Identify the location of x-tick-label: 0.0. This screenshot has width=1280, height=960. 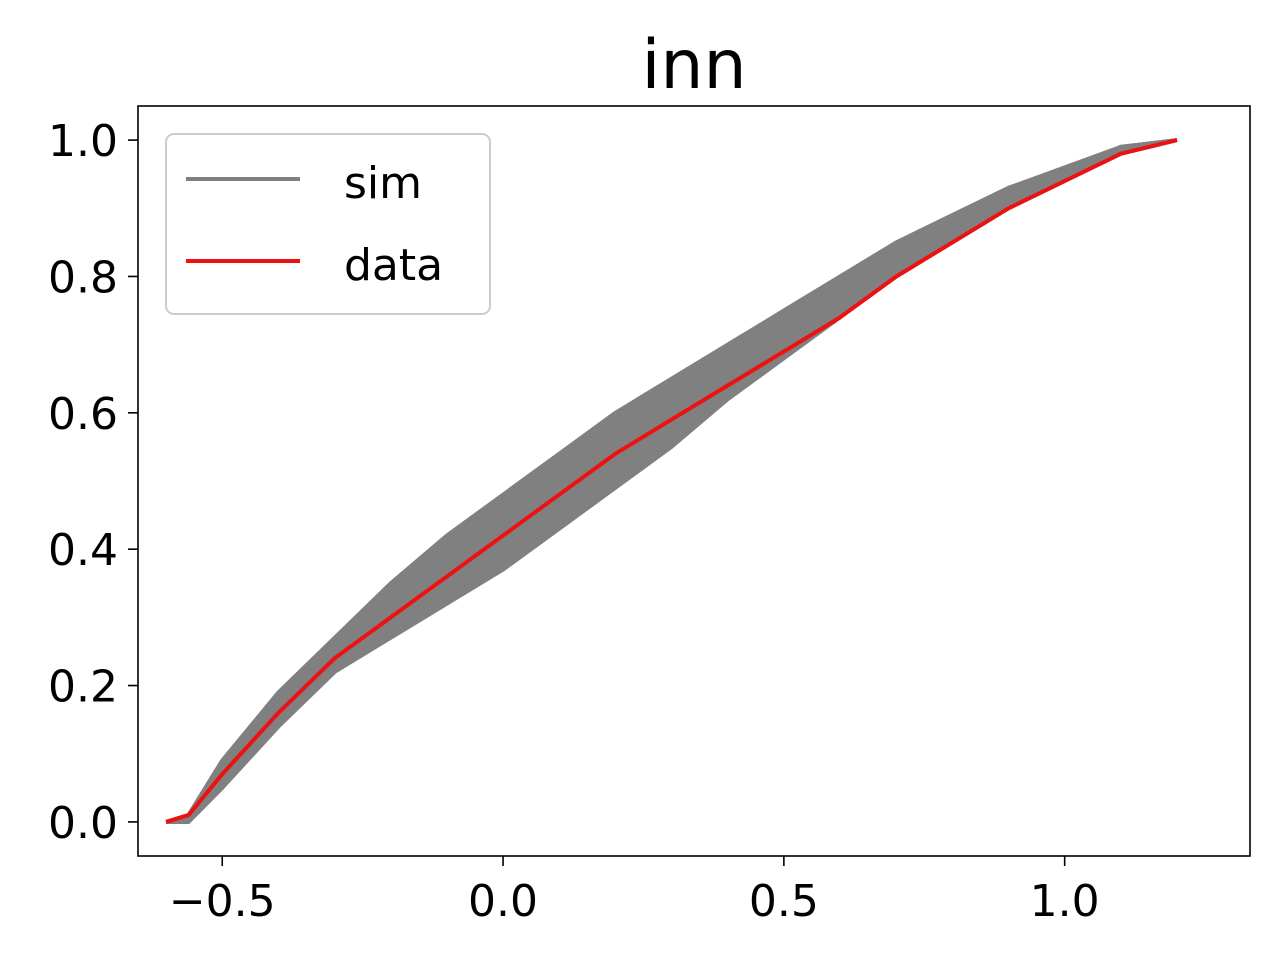
(503, 901).